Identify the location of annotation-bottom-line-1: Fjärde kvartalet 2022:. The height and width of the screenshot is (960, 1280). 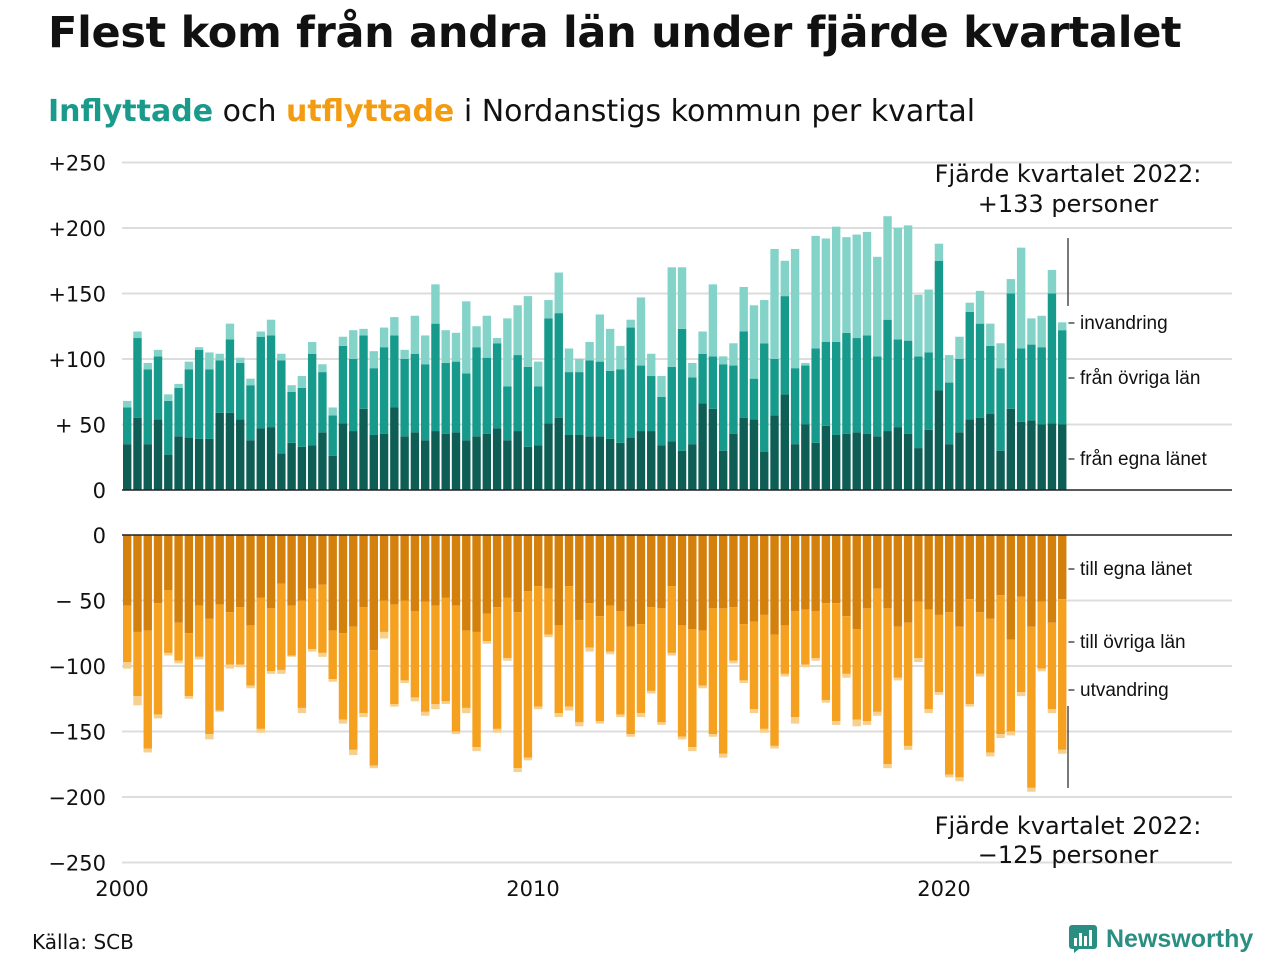
(1068, 826).